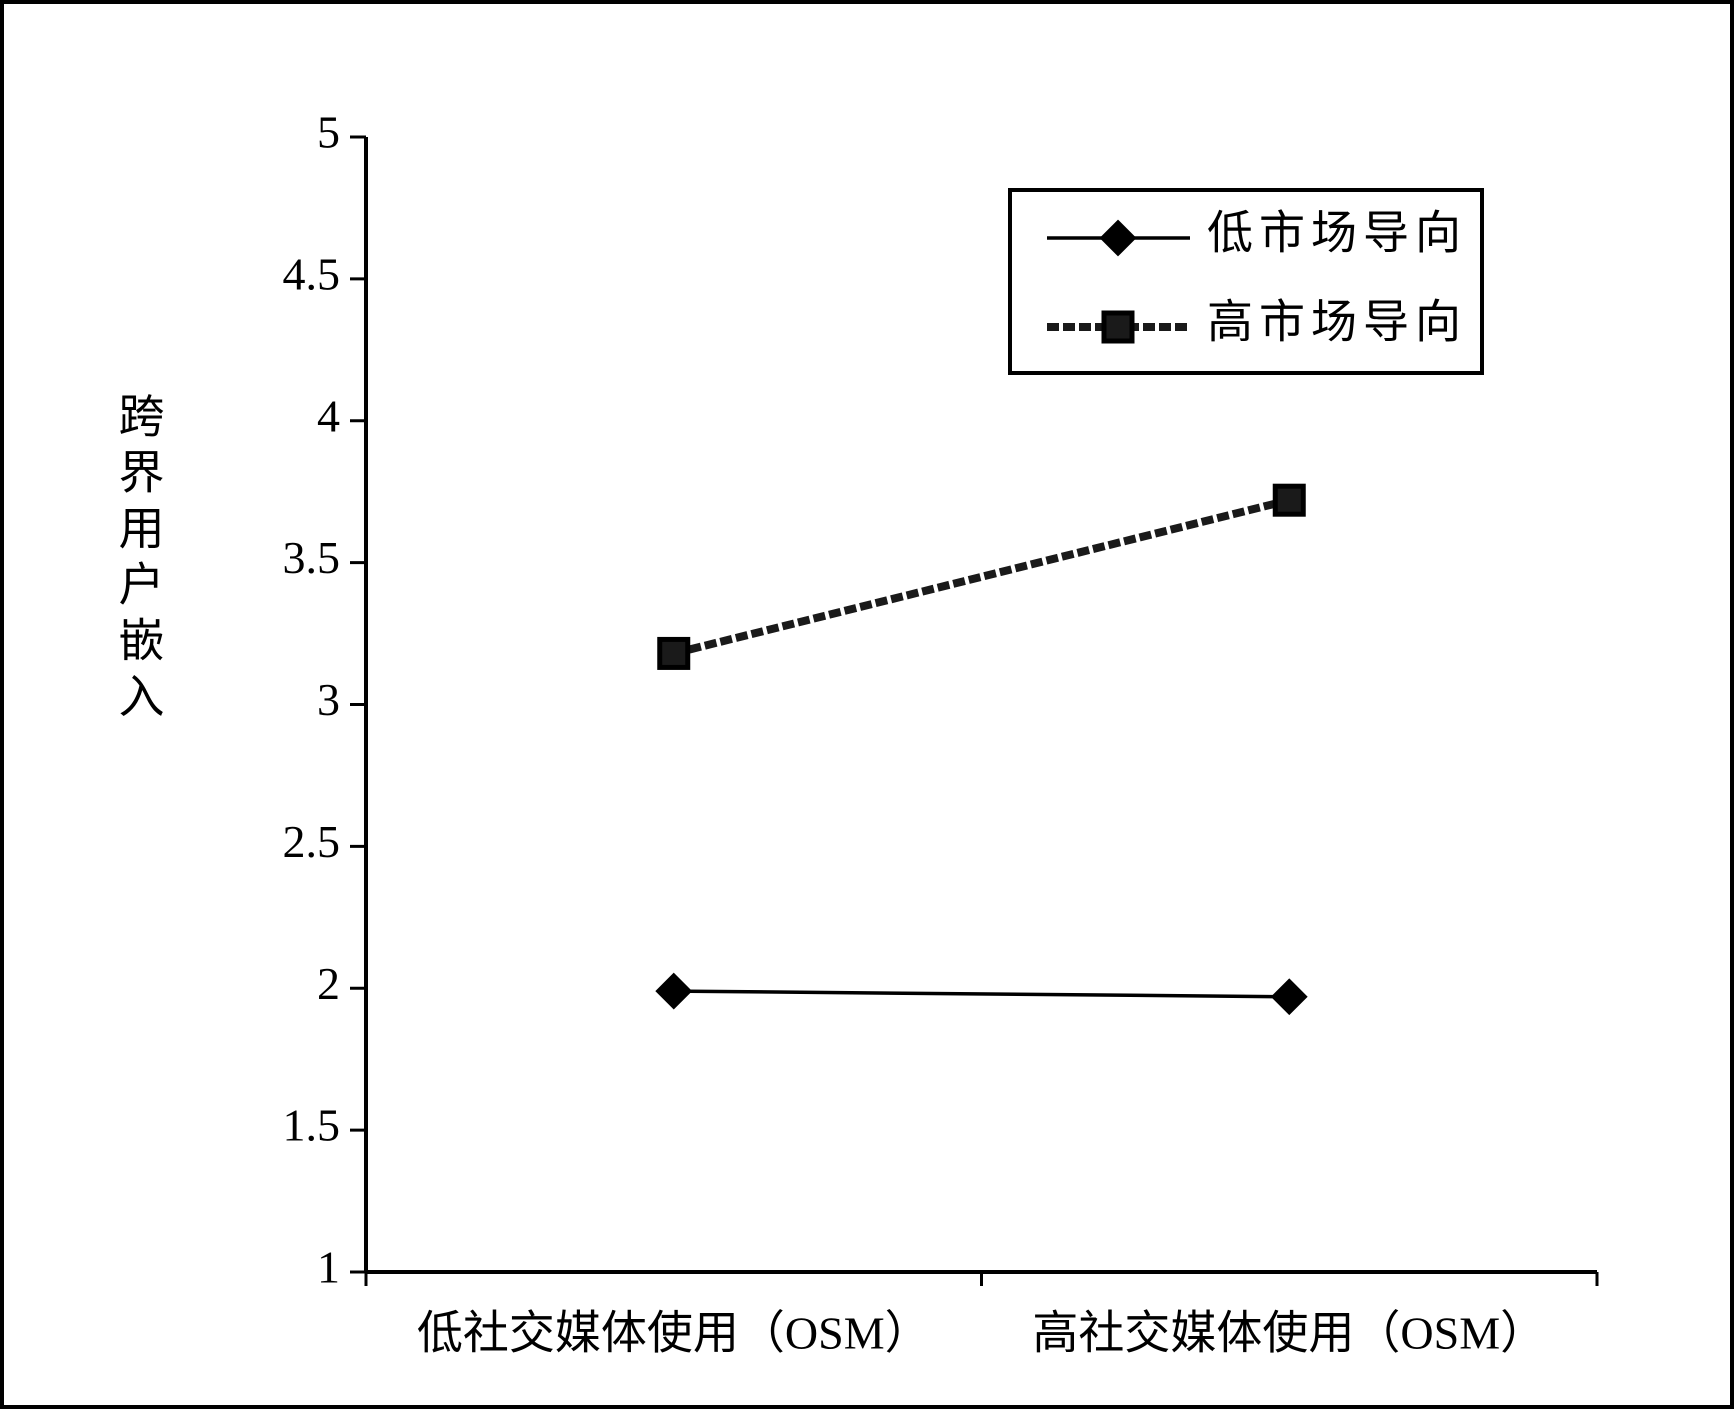 Image resolution: width=1734 pixels, height=1409 pixels. Describe the element at coordinates (328, 415) in the screenshot. I see `y-tick-label: 4` at that location.